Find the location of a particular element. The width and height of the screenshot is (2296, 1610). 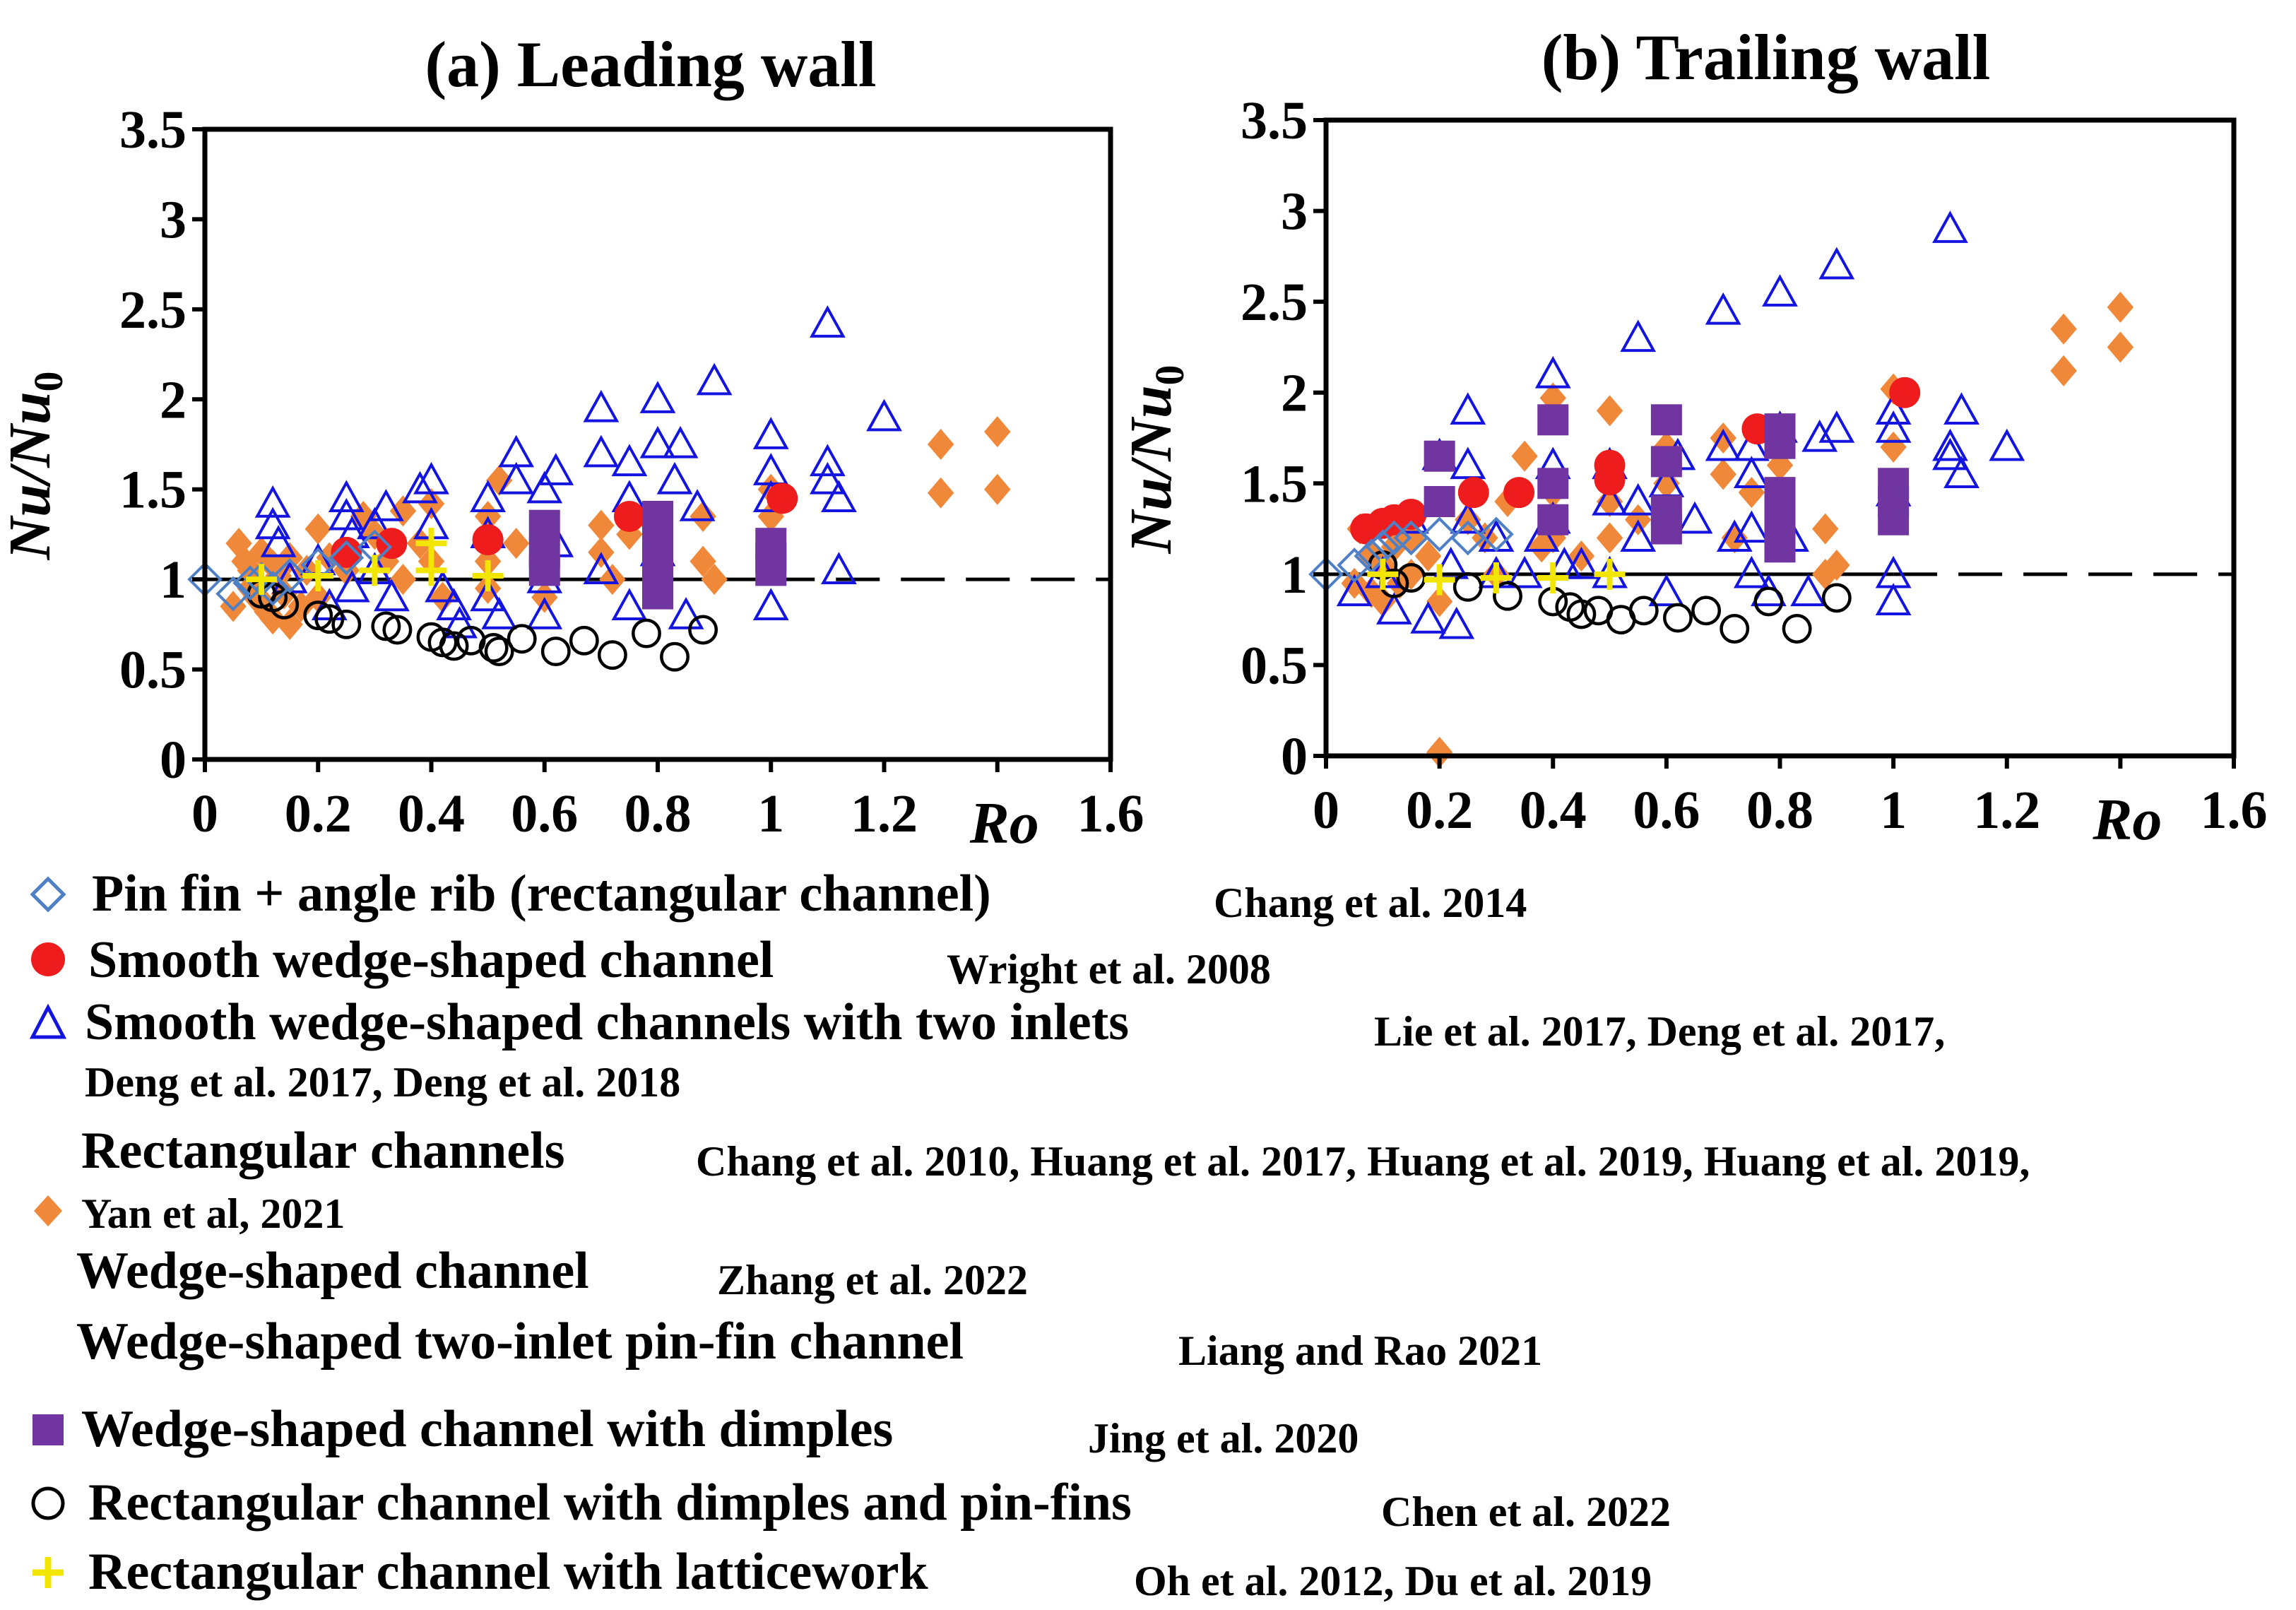

x-tick-label: 1.2 is located at coordinates (2006, 811).